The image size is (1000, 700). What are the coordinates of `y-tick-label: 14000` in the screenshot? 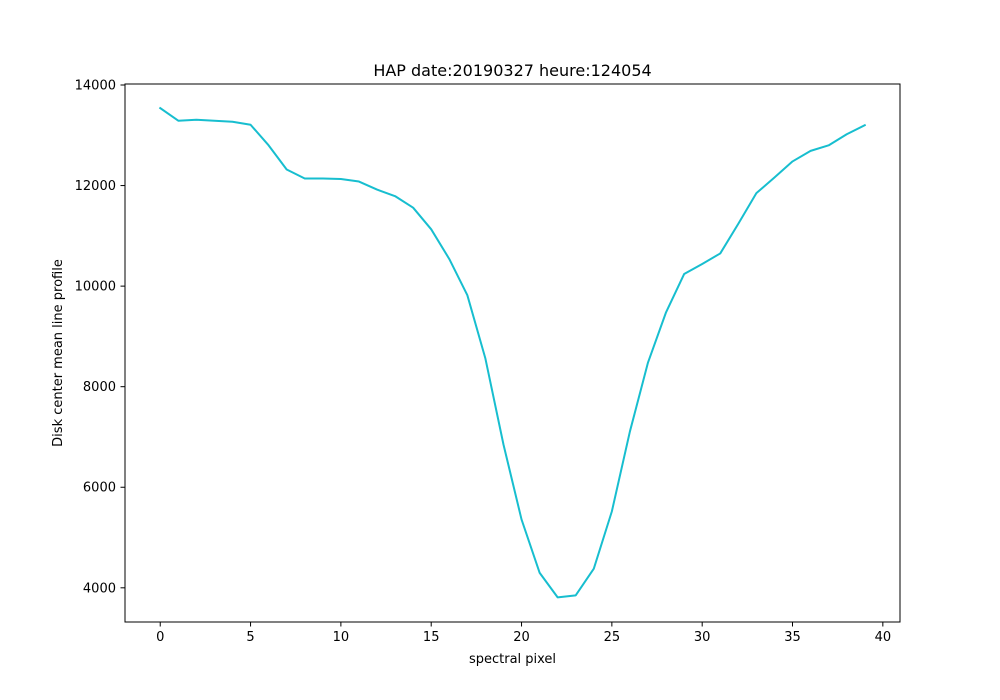 It's located at (95, 86).